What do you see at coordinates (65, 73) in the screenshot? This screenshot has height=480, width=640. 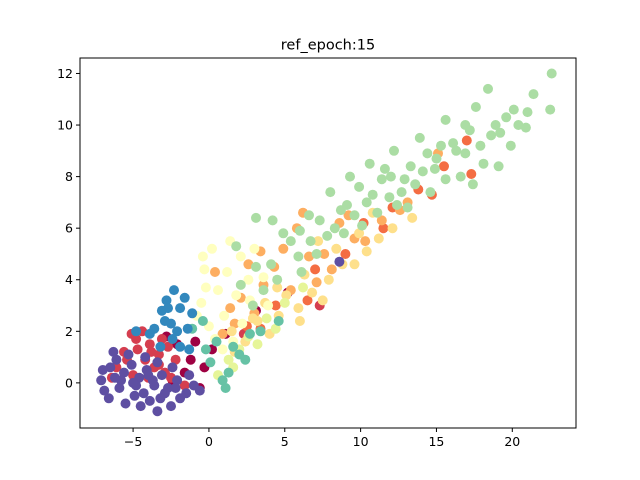 I see `y-tick-label: 12` at bounding box center [65, 73].